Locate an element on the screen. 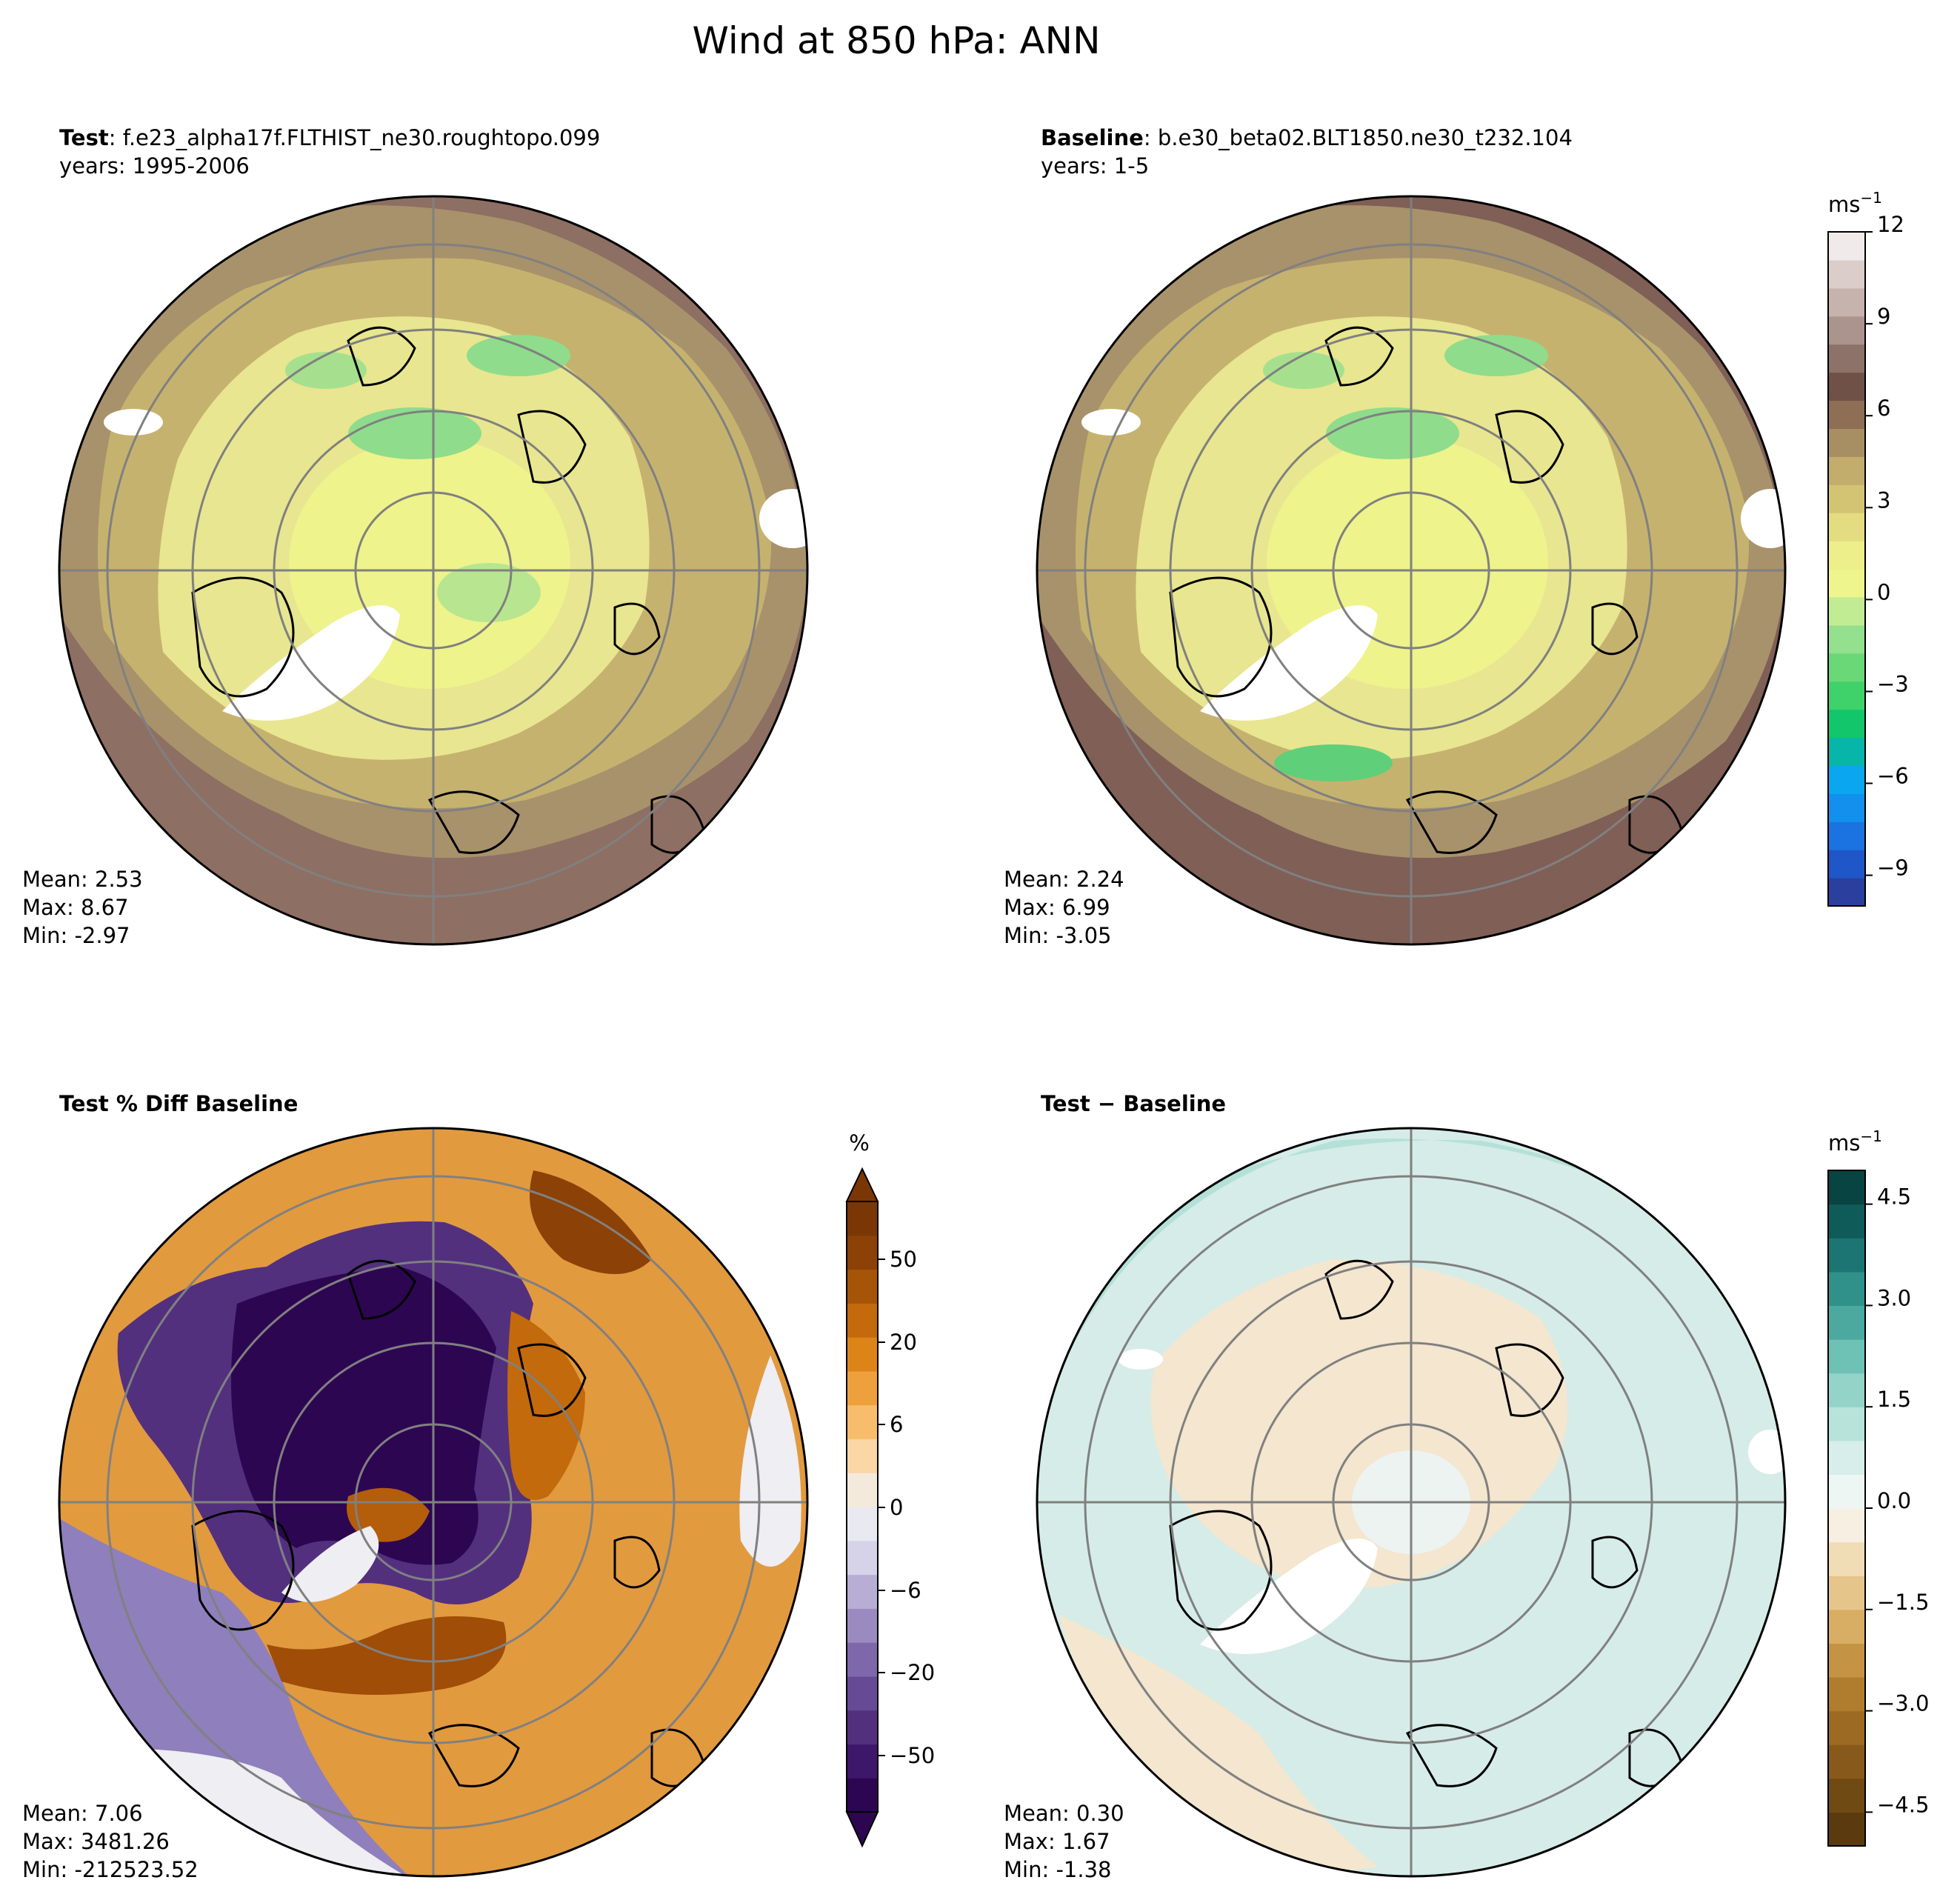  panel-baseline-mean: Mean: 2.24 is located at coordinates (1064, 879).